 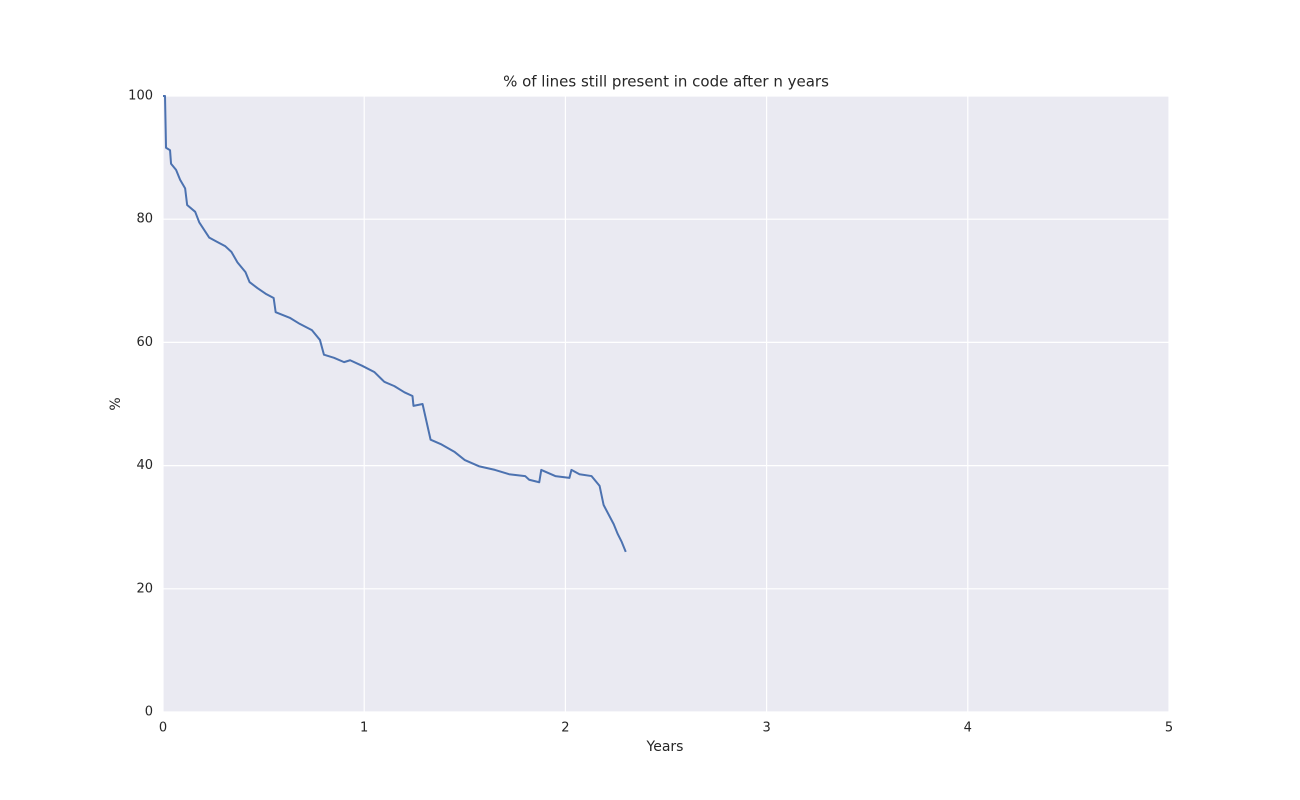 I want to click on x-tick-label: 5, so click(x=1169, y=728).